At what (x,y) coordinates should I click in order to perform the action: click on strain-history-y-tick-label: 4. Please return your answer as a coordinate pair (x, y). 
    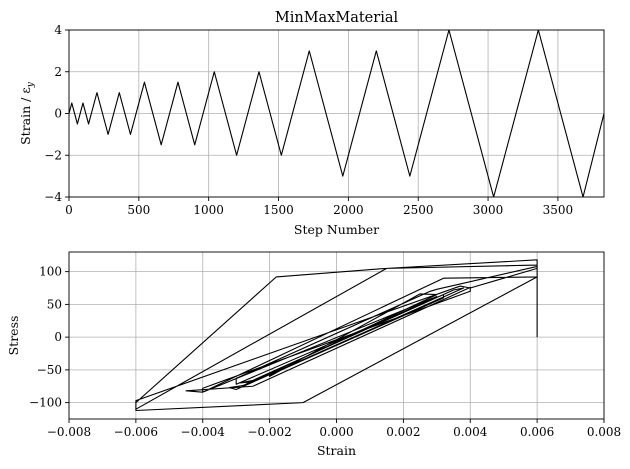
    Looking at the image, I should click on (58, 30).